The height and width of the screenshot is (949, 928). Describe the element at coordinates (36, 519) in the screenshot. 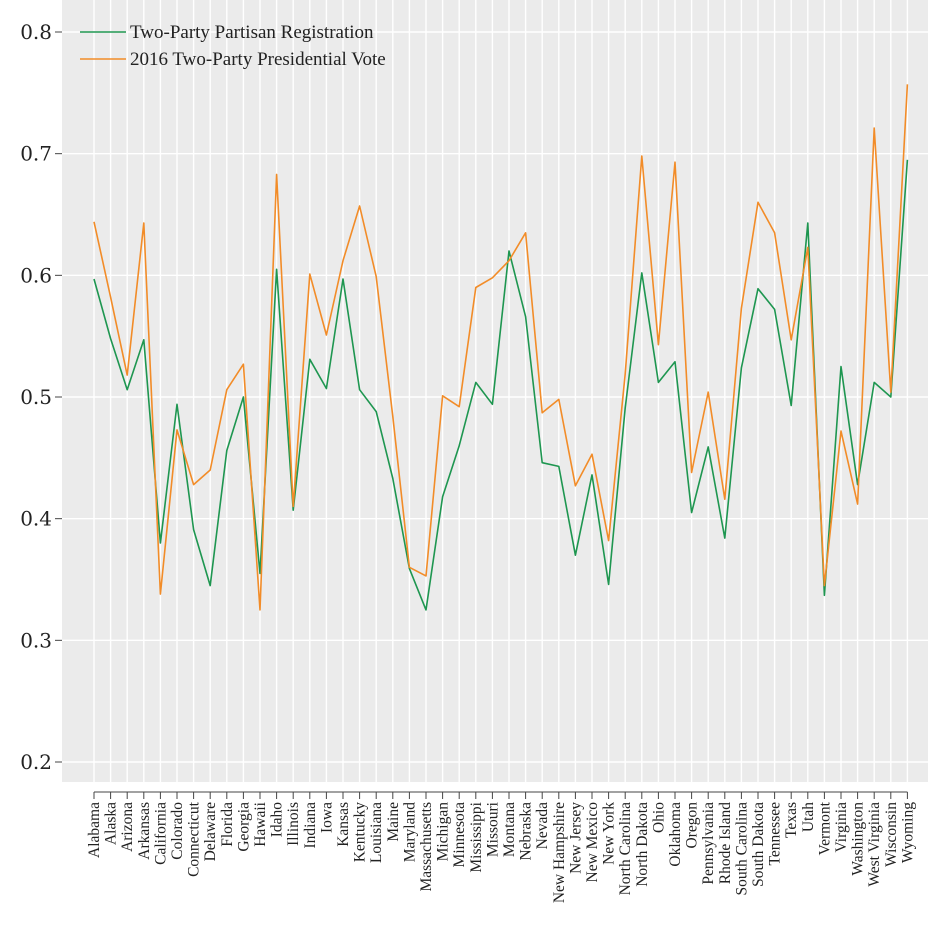

I see `y-tick-label: 0.4` at that location.